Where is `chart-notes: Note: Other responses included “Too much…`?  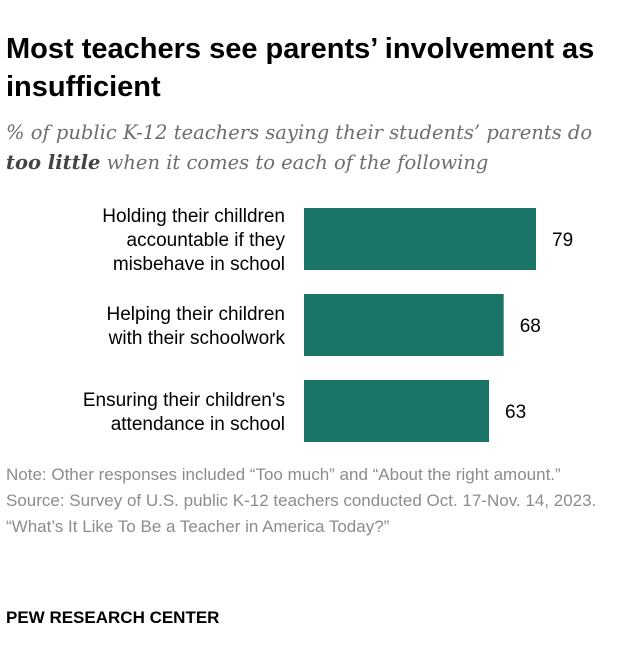
chart-notes: Note: Other responses included “Too much… is located at coordinates (308, 501).